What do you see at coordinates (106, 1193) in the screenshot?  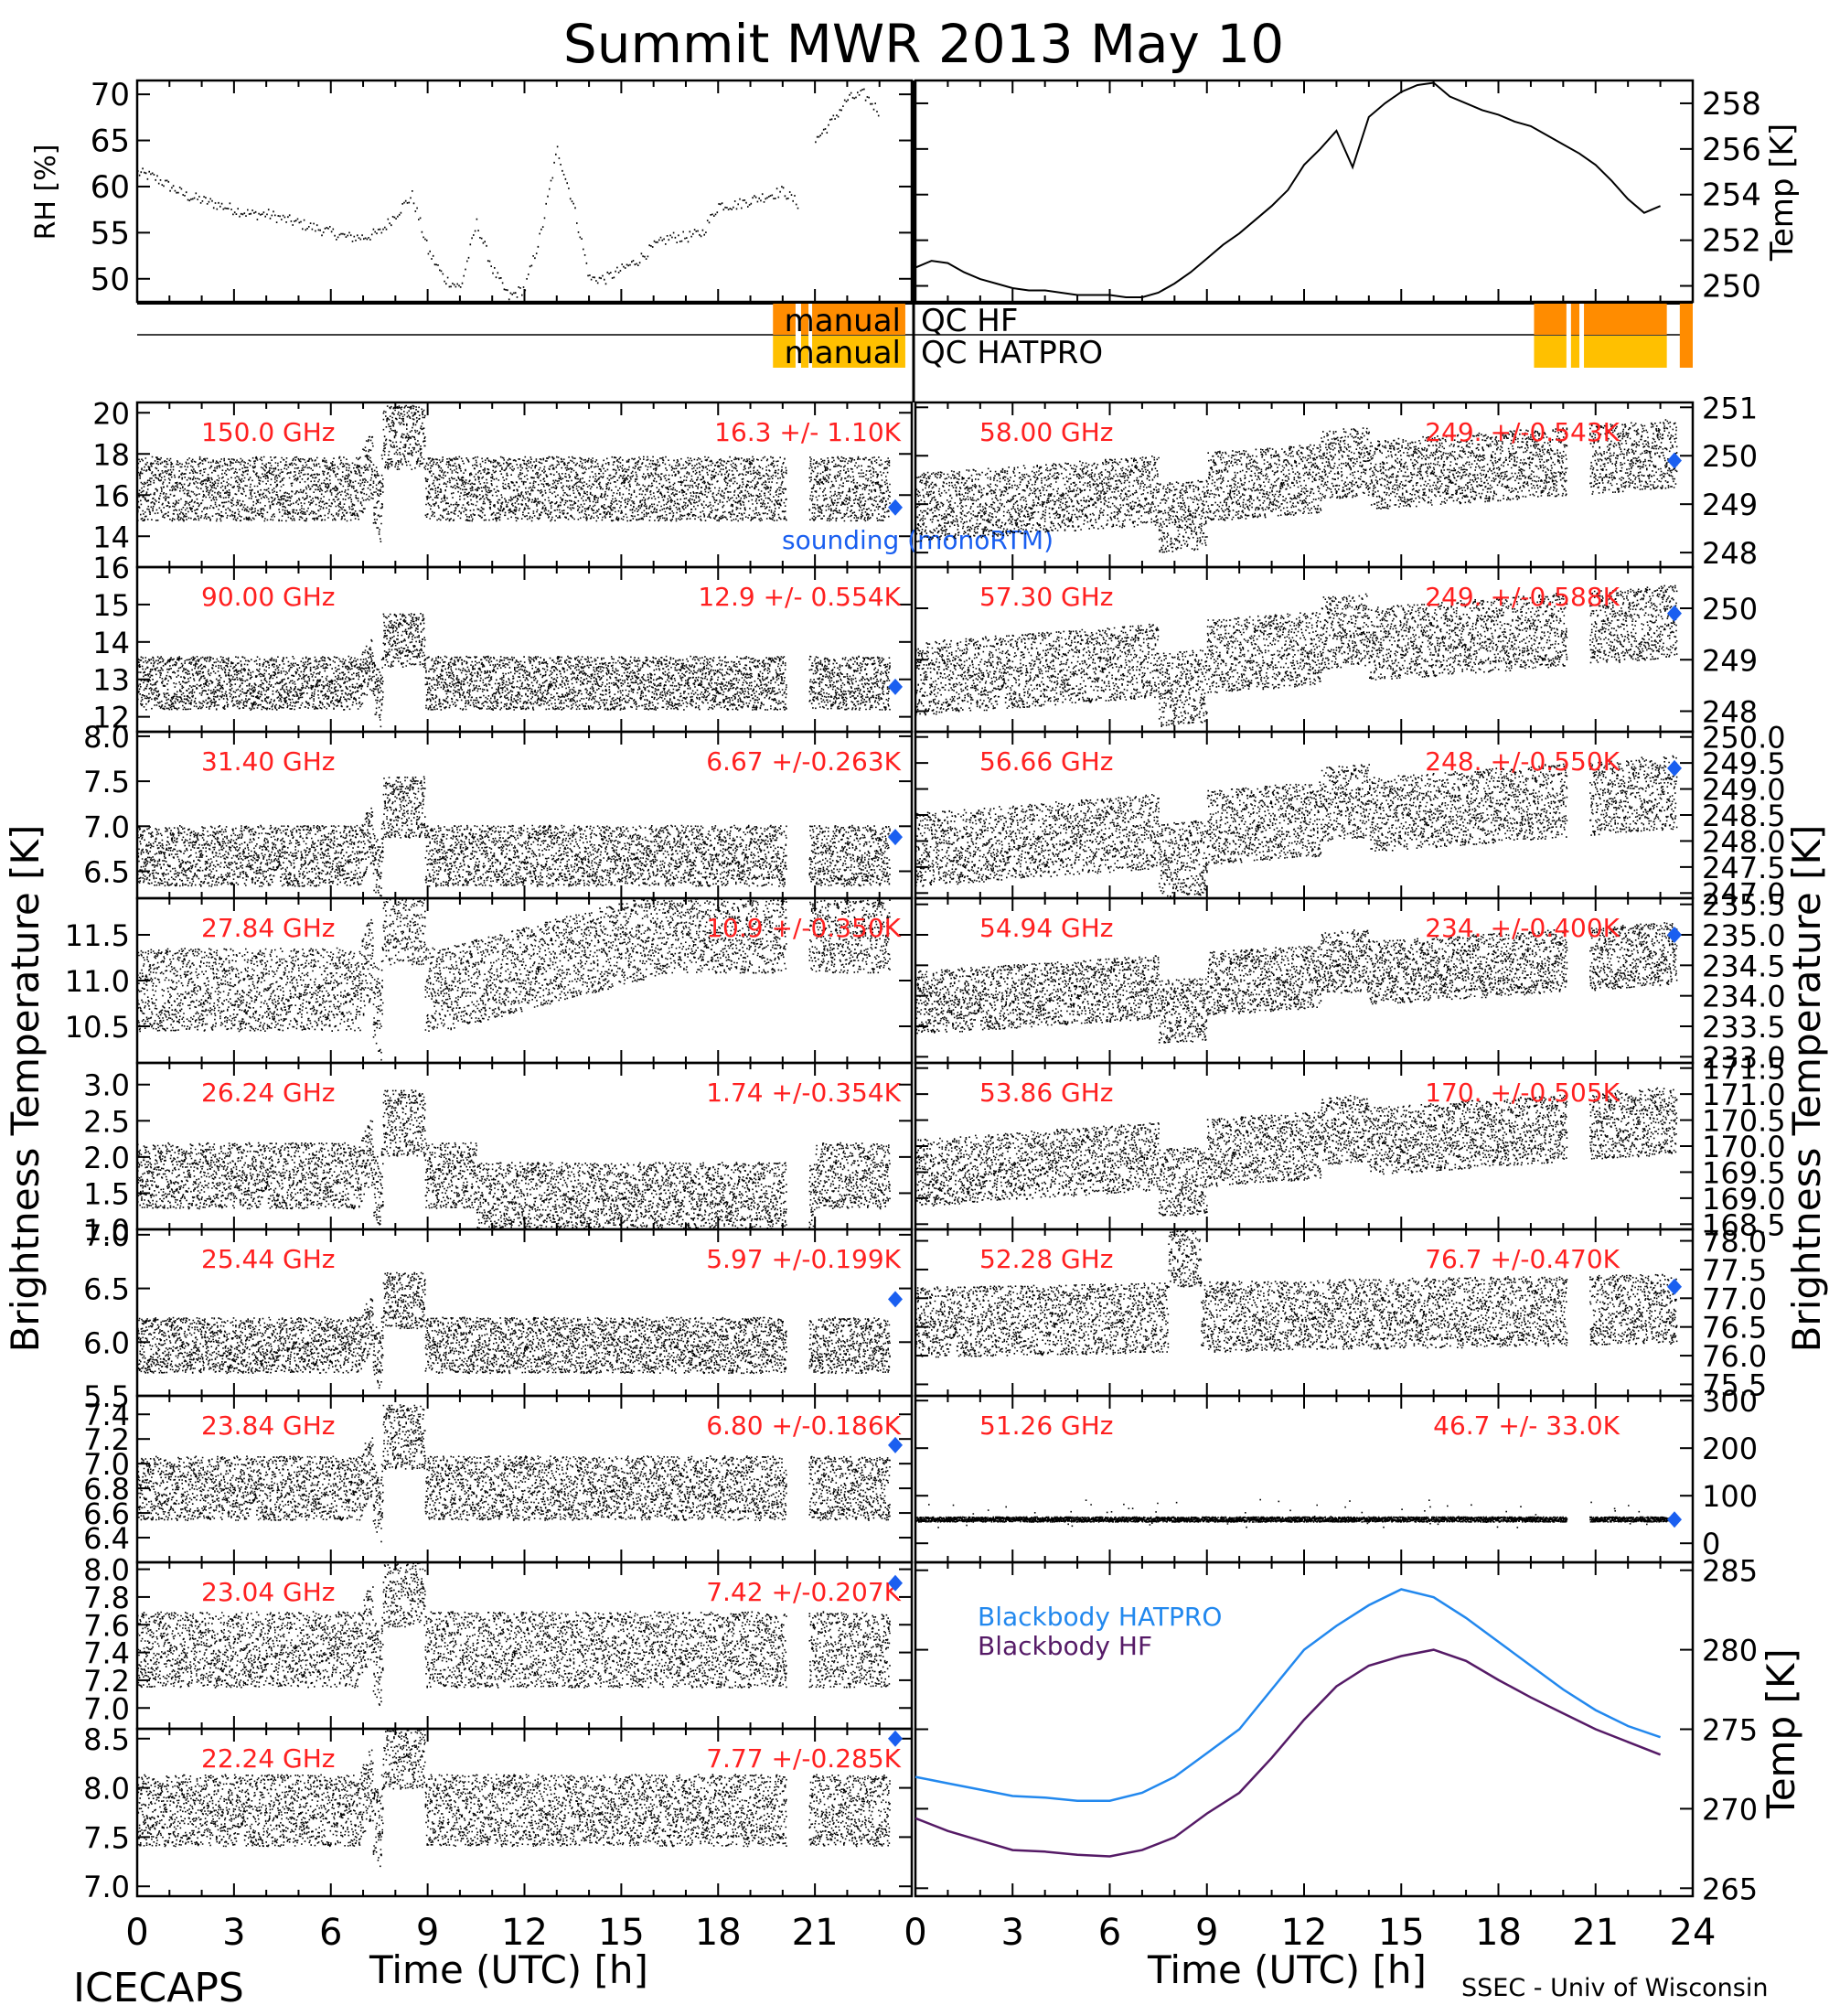 I see `y-tick-label: 1.5` at bounding box center [106, 1193].